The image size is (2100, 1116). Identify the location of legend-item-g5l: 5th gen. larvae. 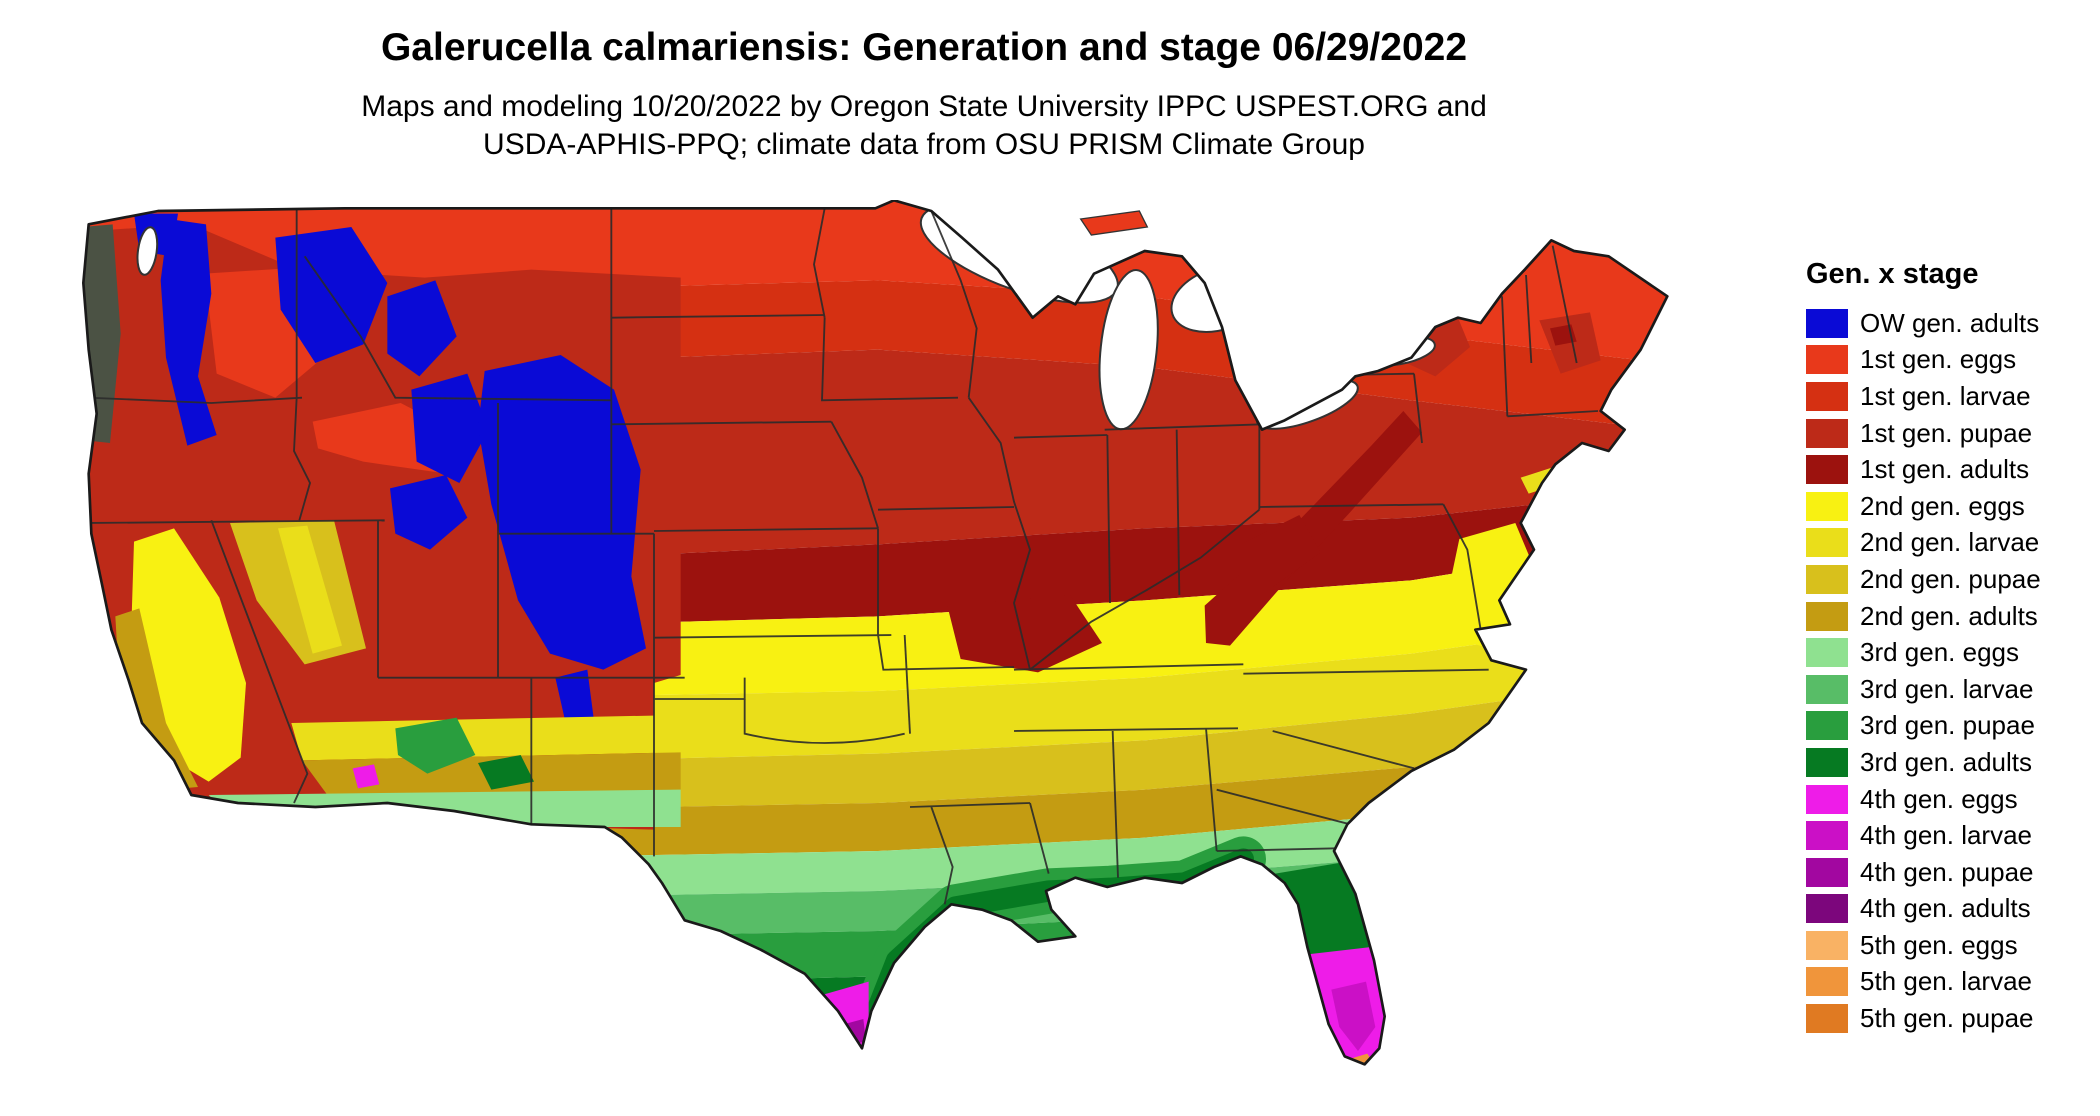
(1952, 982).